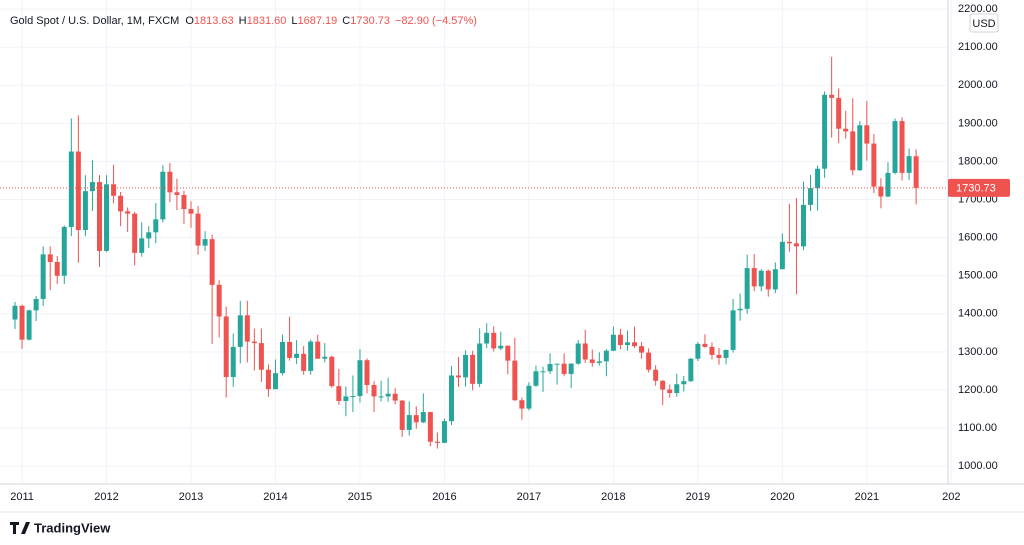  What do you see at coordinates (978, 466) in the screenshot?
I see `y-tick-label: 1000.00` at bounding box center [978, 466].